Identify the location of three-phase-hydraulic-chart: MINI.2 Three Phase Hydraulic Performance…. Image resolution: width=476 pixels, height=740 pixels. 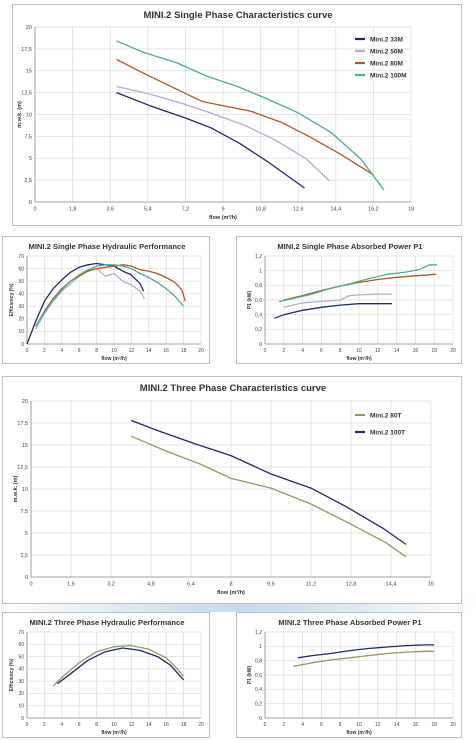
(106, 677).